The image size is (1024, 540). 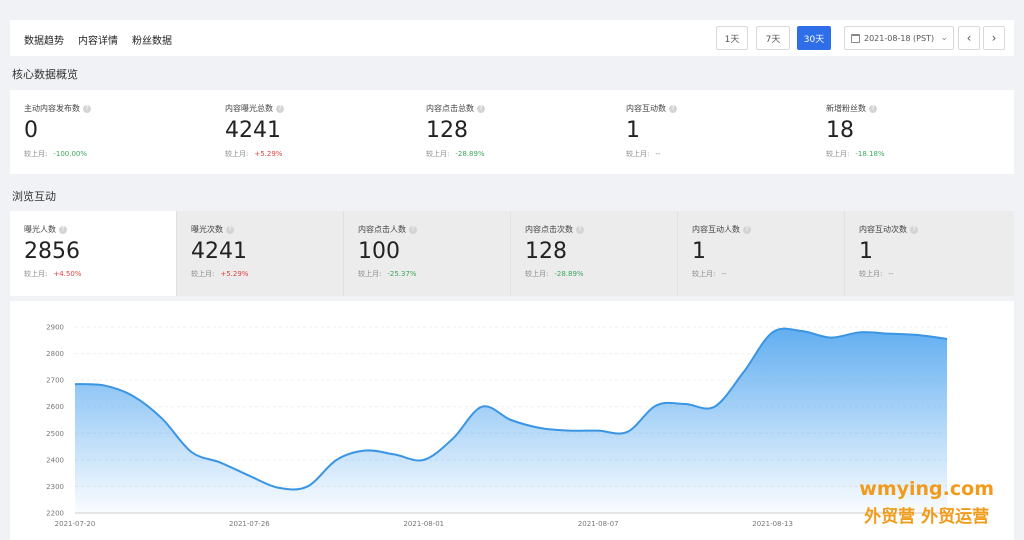 I want to click on watermark-url: wmying.com, so click(x=926, y=489).